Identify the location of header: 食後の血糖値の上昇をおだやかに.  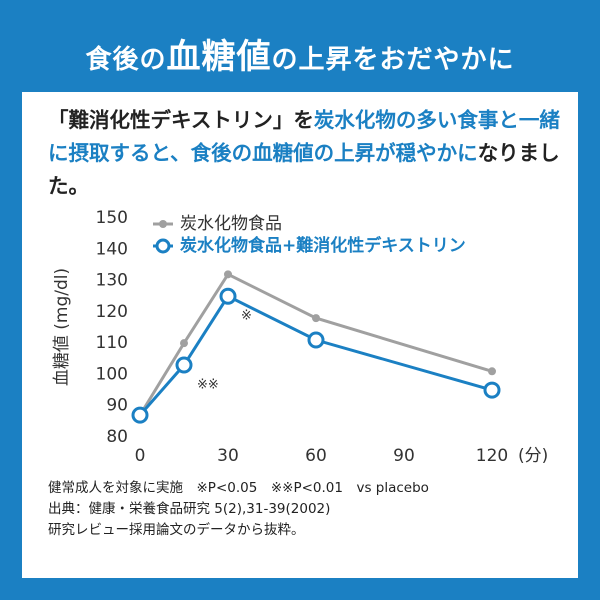
(300, 57).